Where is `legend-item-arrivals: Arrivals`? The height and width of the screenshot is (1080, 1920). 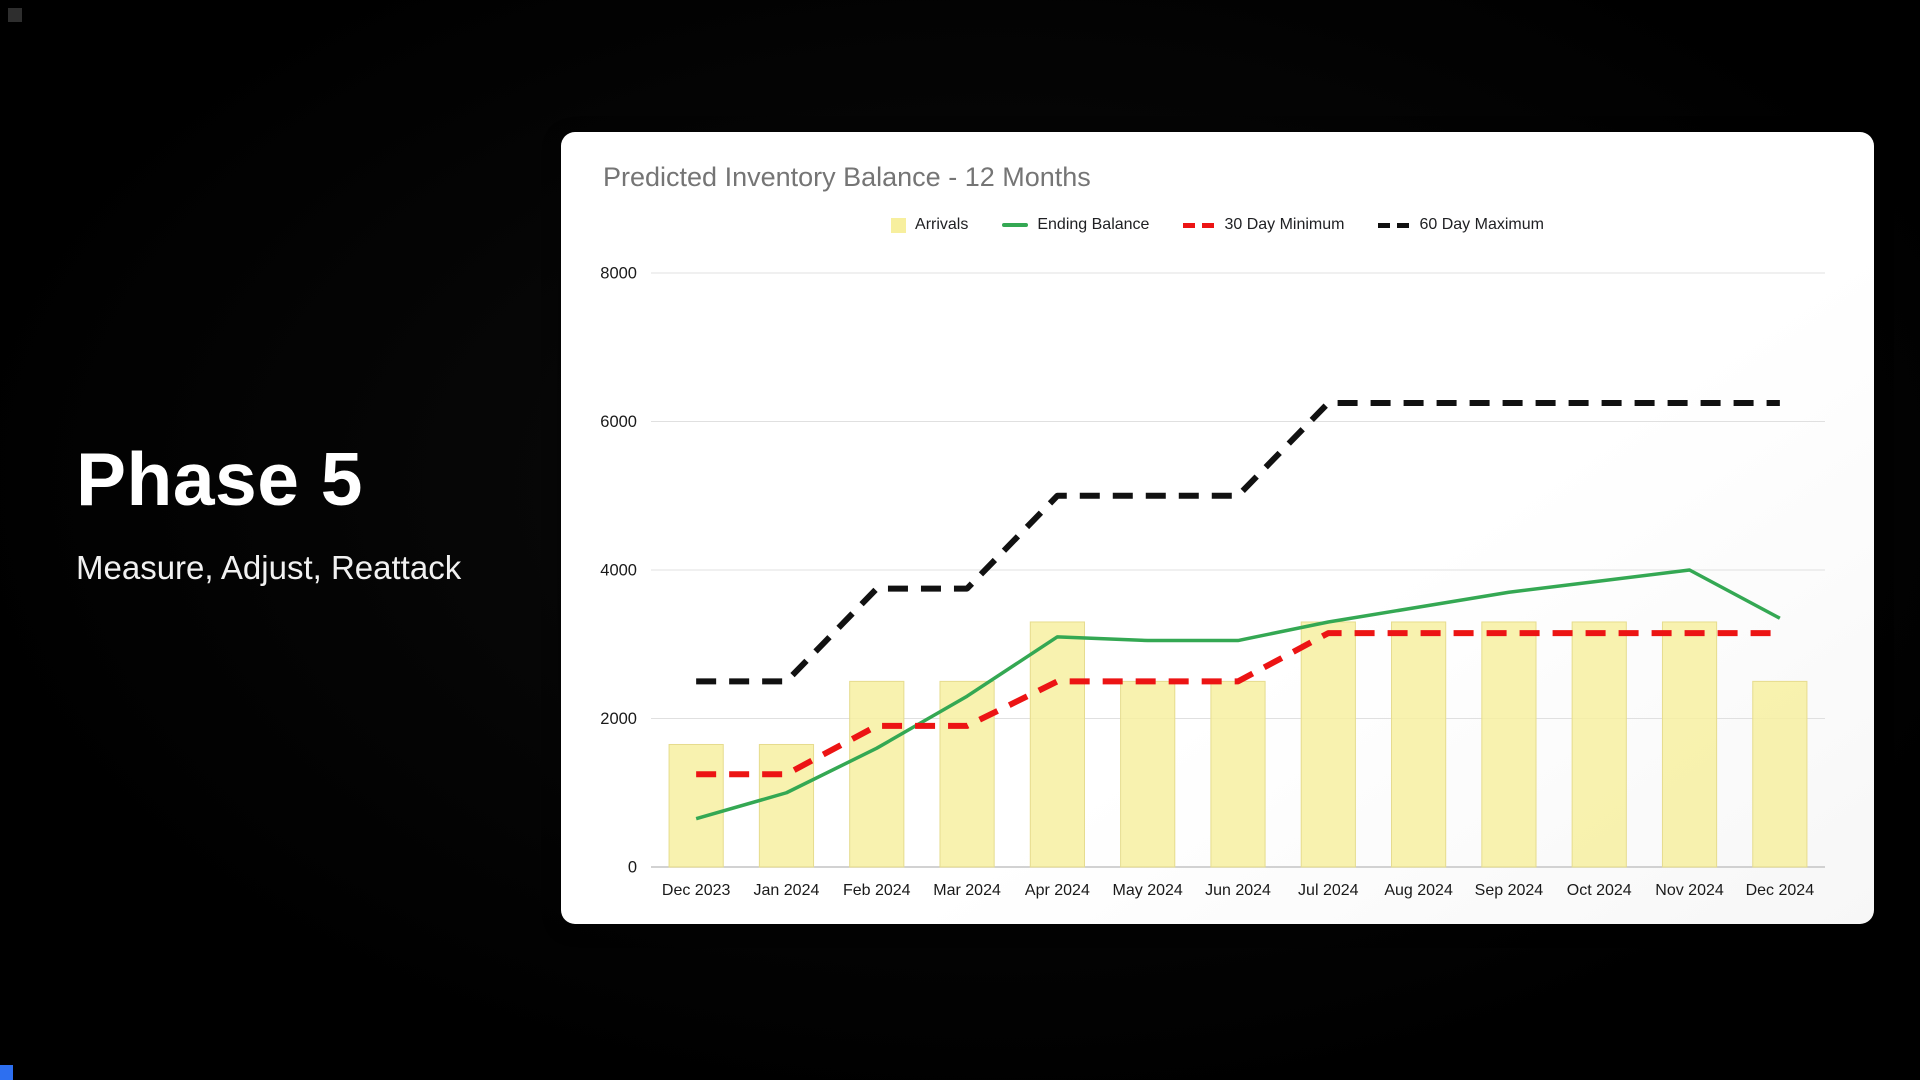 legend-item-arrivals: Arrivals is located at coordinates (929, 225).